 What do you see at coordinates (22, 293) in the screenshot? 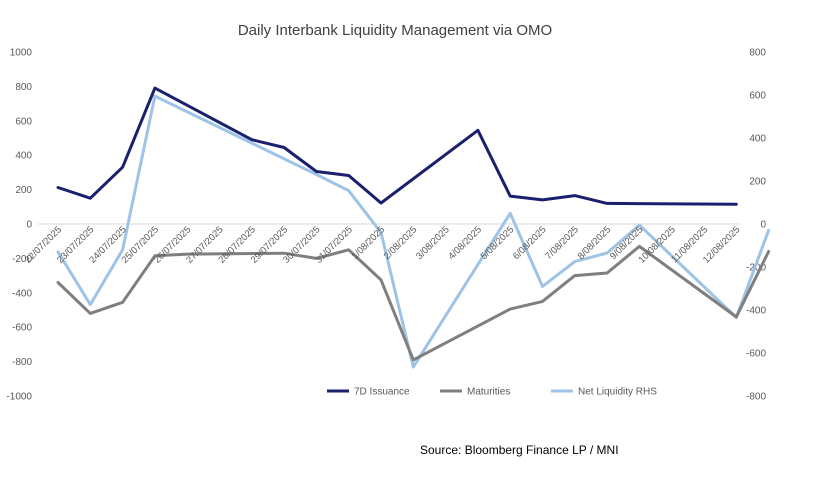
I see `left-tick-label: -400` at bounding box center [22, 293].